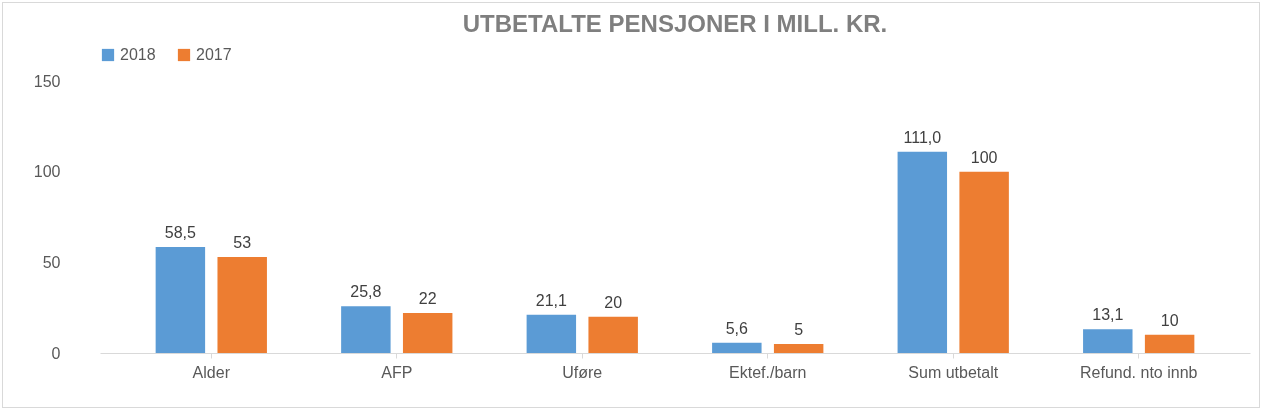  I want to click on x-tick-label: Alder, so click(211, 372).